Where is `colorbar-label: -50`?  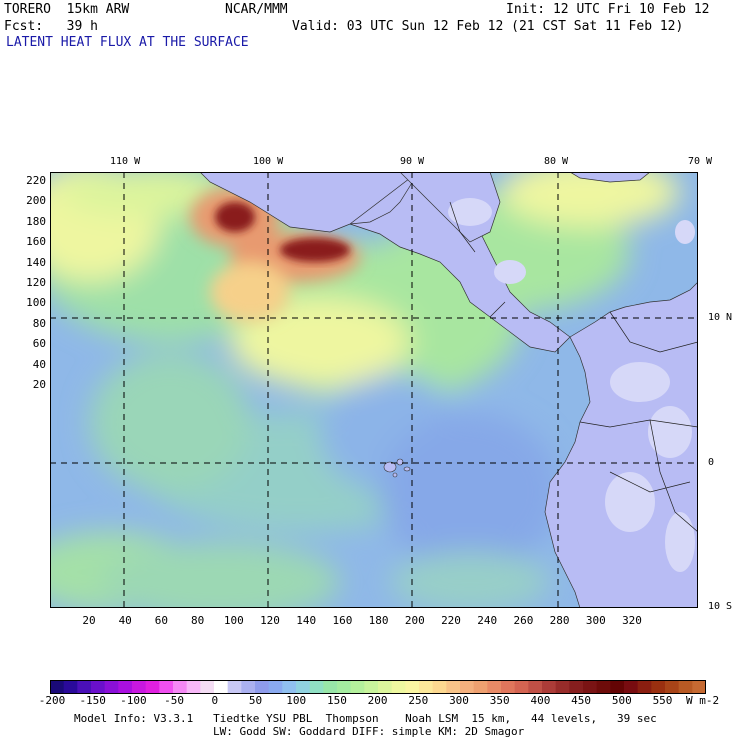
colorbar-label: -50 is located at coordinates (174, 700).